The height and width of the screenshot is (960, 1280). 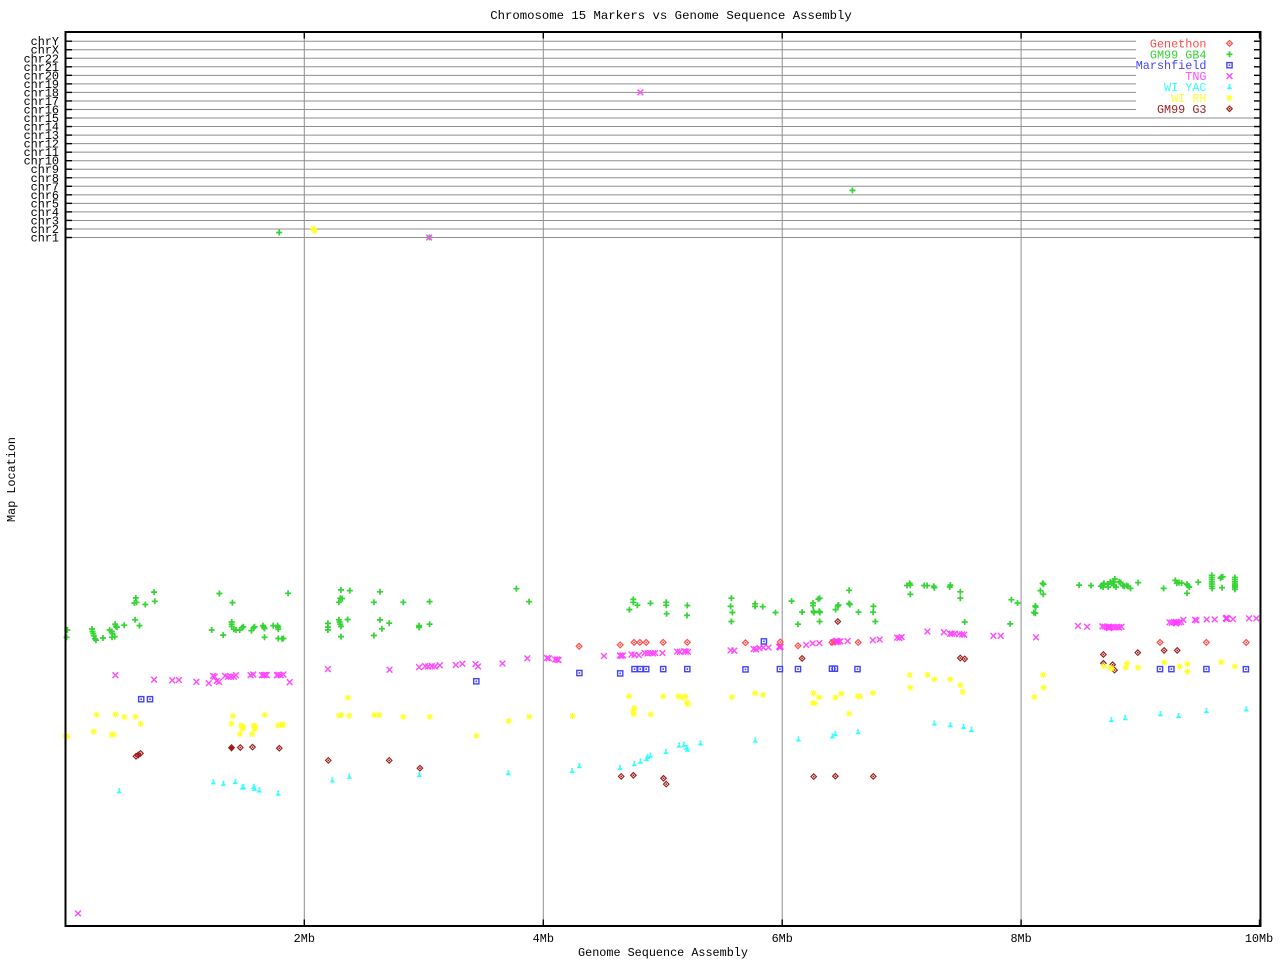 What do you see at coordinates (1185, 88) in the screenshot?
I see `svg-text: WI YAC` at bounding box center [1185, 88].